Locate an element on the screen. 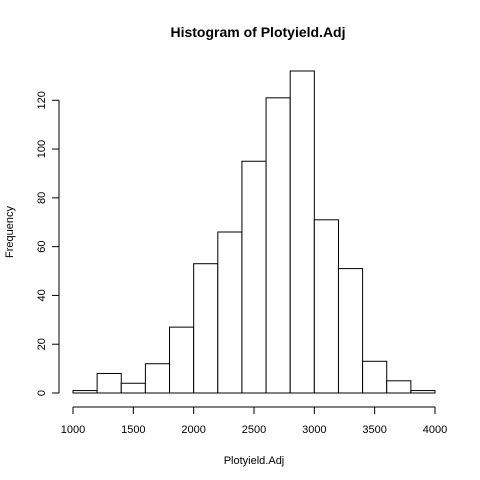 The image size is (480, 480). y-axis-label: Frequency is located at coordinates (10, 232).